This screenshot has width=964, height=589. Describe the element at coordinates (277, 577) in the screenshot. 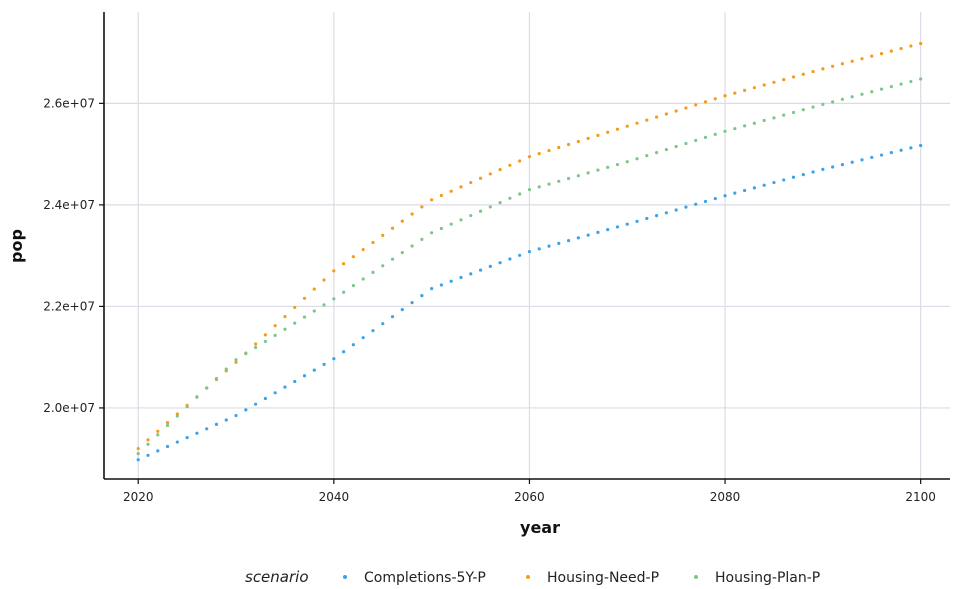

I see `legend-title: scenario` at that location.